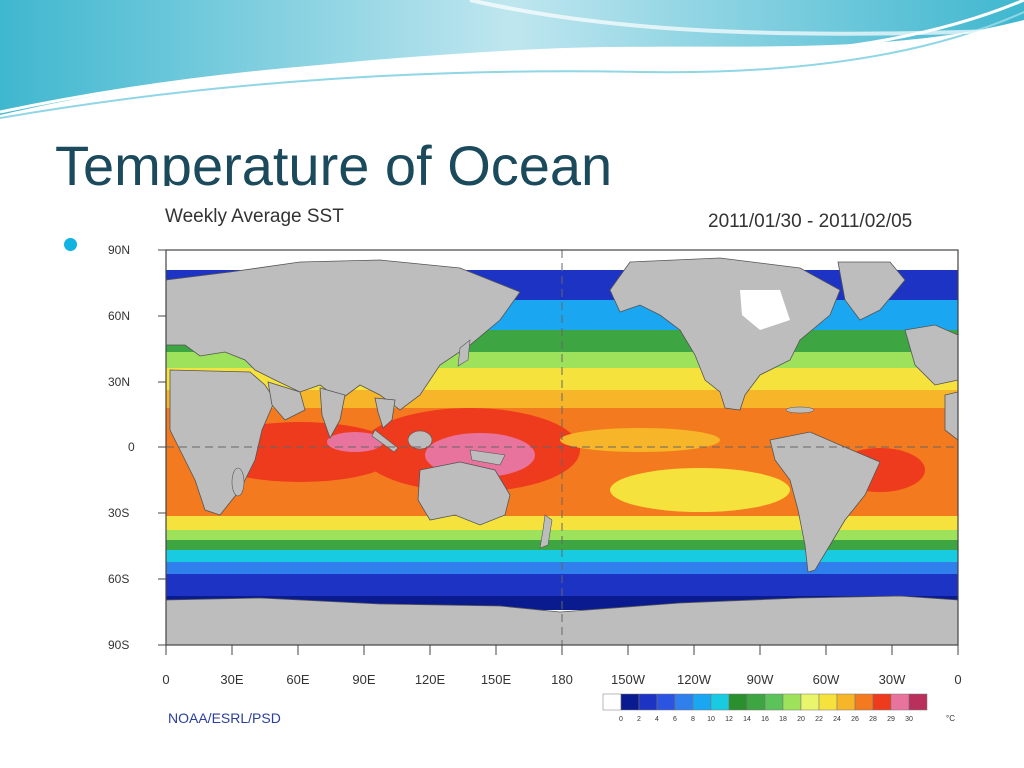 The image size is (1024, 768). I want to click on colorbar-tick-label: 16, so click(765, 719).